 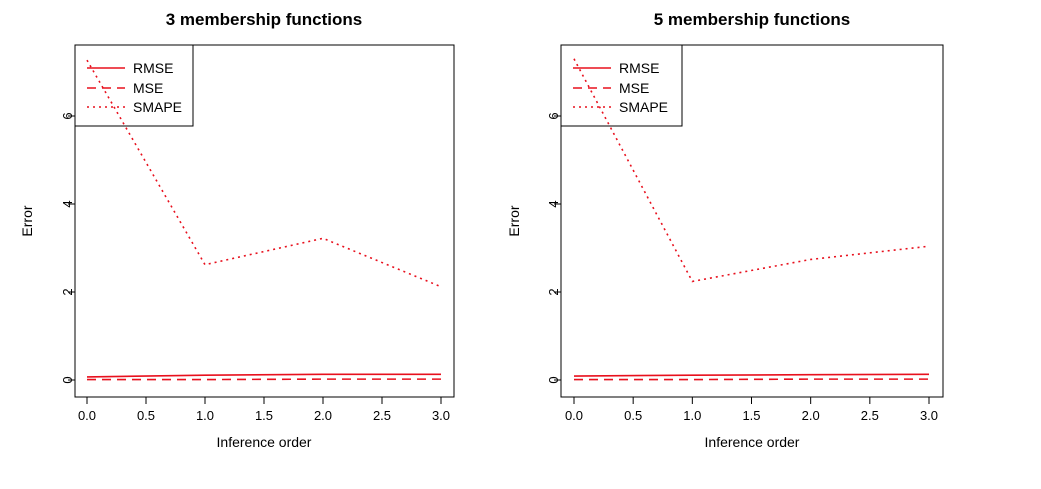 I want to click on chart-1-y-axis-label: Error, so click(x=27, y=220).